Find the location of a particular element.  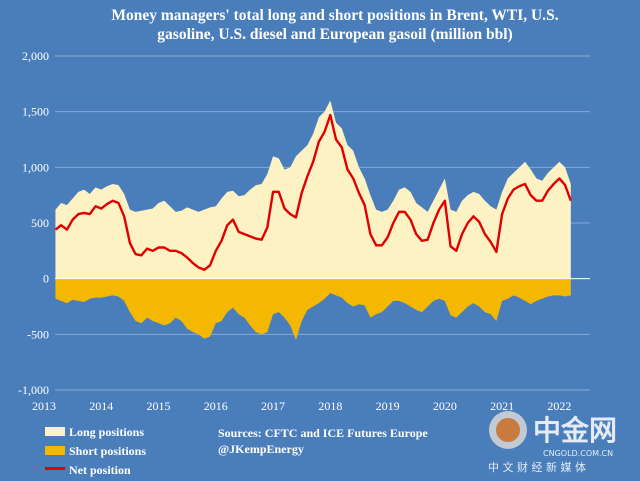

watermark-brand: 中金网 is located at coordinates (575, 430).